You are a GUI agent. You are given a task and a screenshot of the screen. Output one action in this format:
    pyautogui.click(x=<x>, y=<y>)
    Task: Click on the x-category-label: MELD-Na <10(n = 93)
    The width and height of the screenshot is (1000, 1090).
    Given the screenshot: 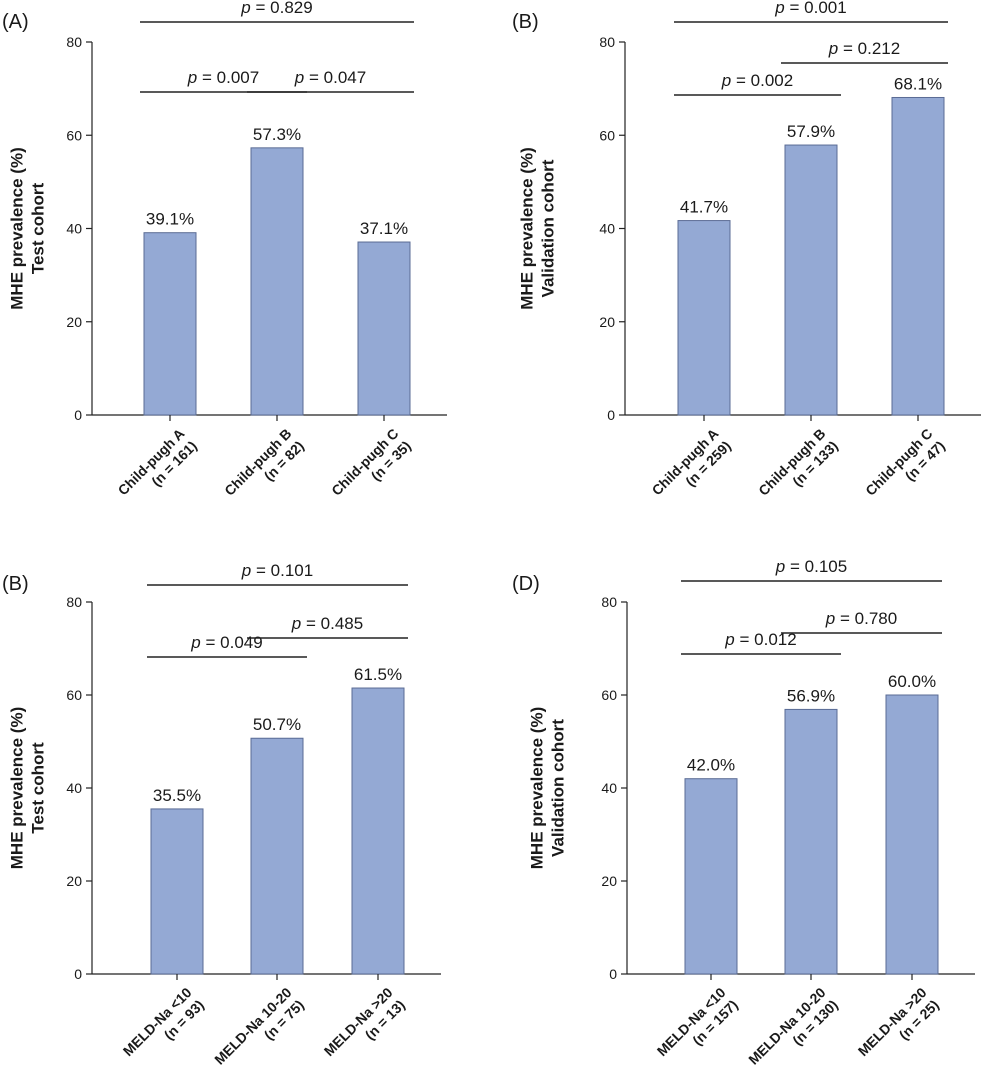 What is the action you would take?
    pyautogui.click(x=163, y=1027)
    